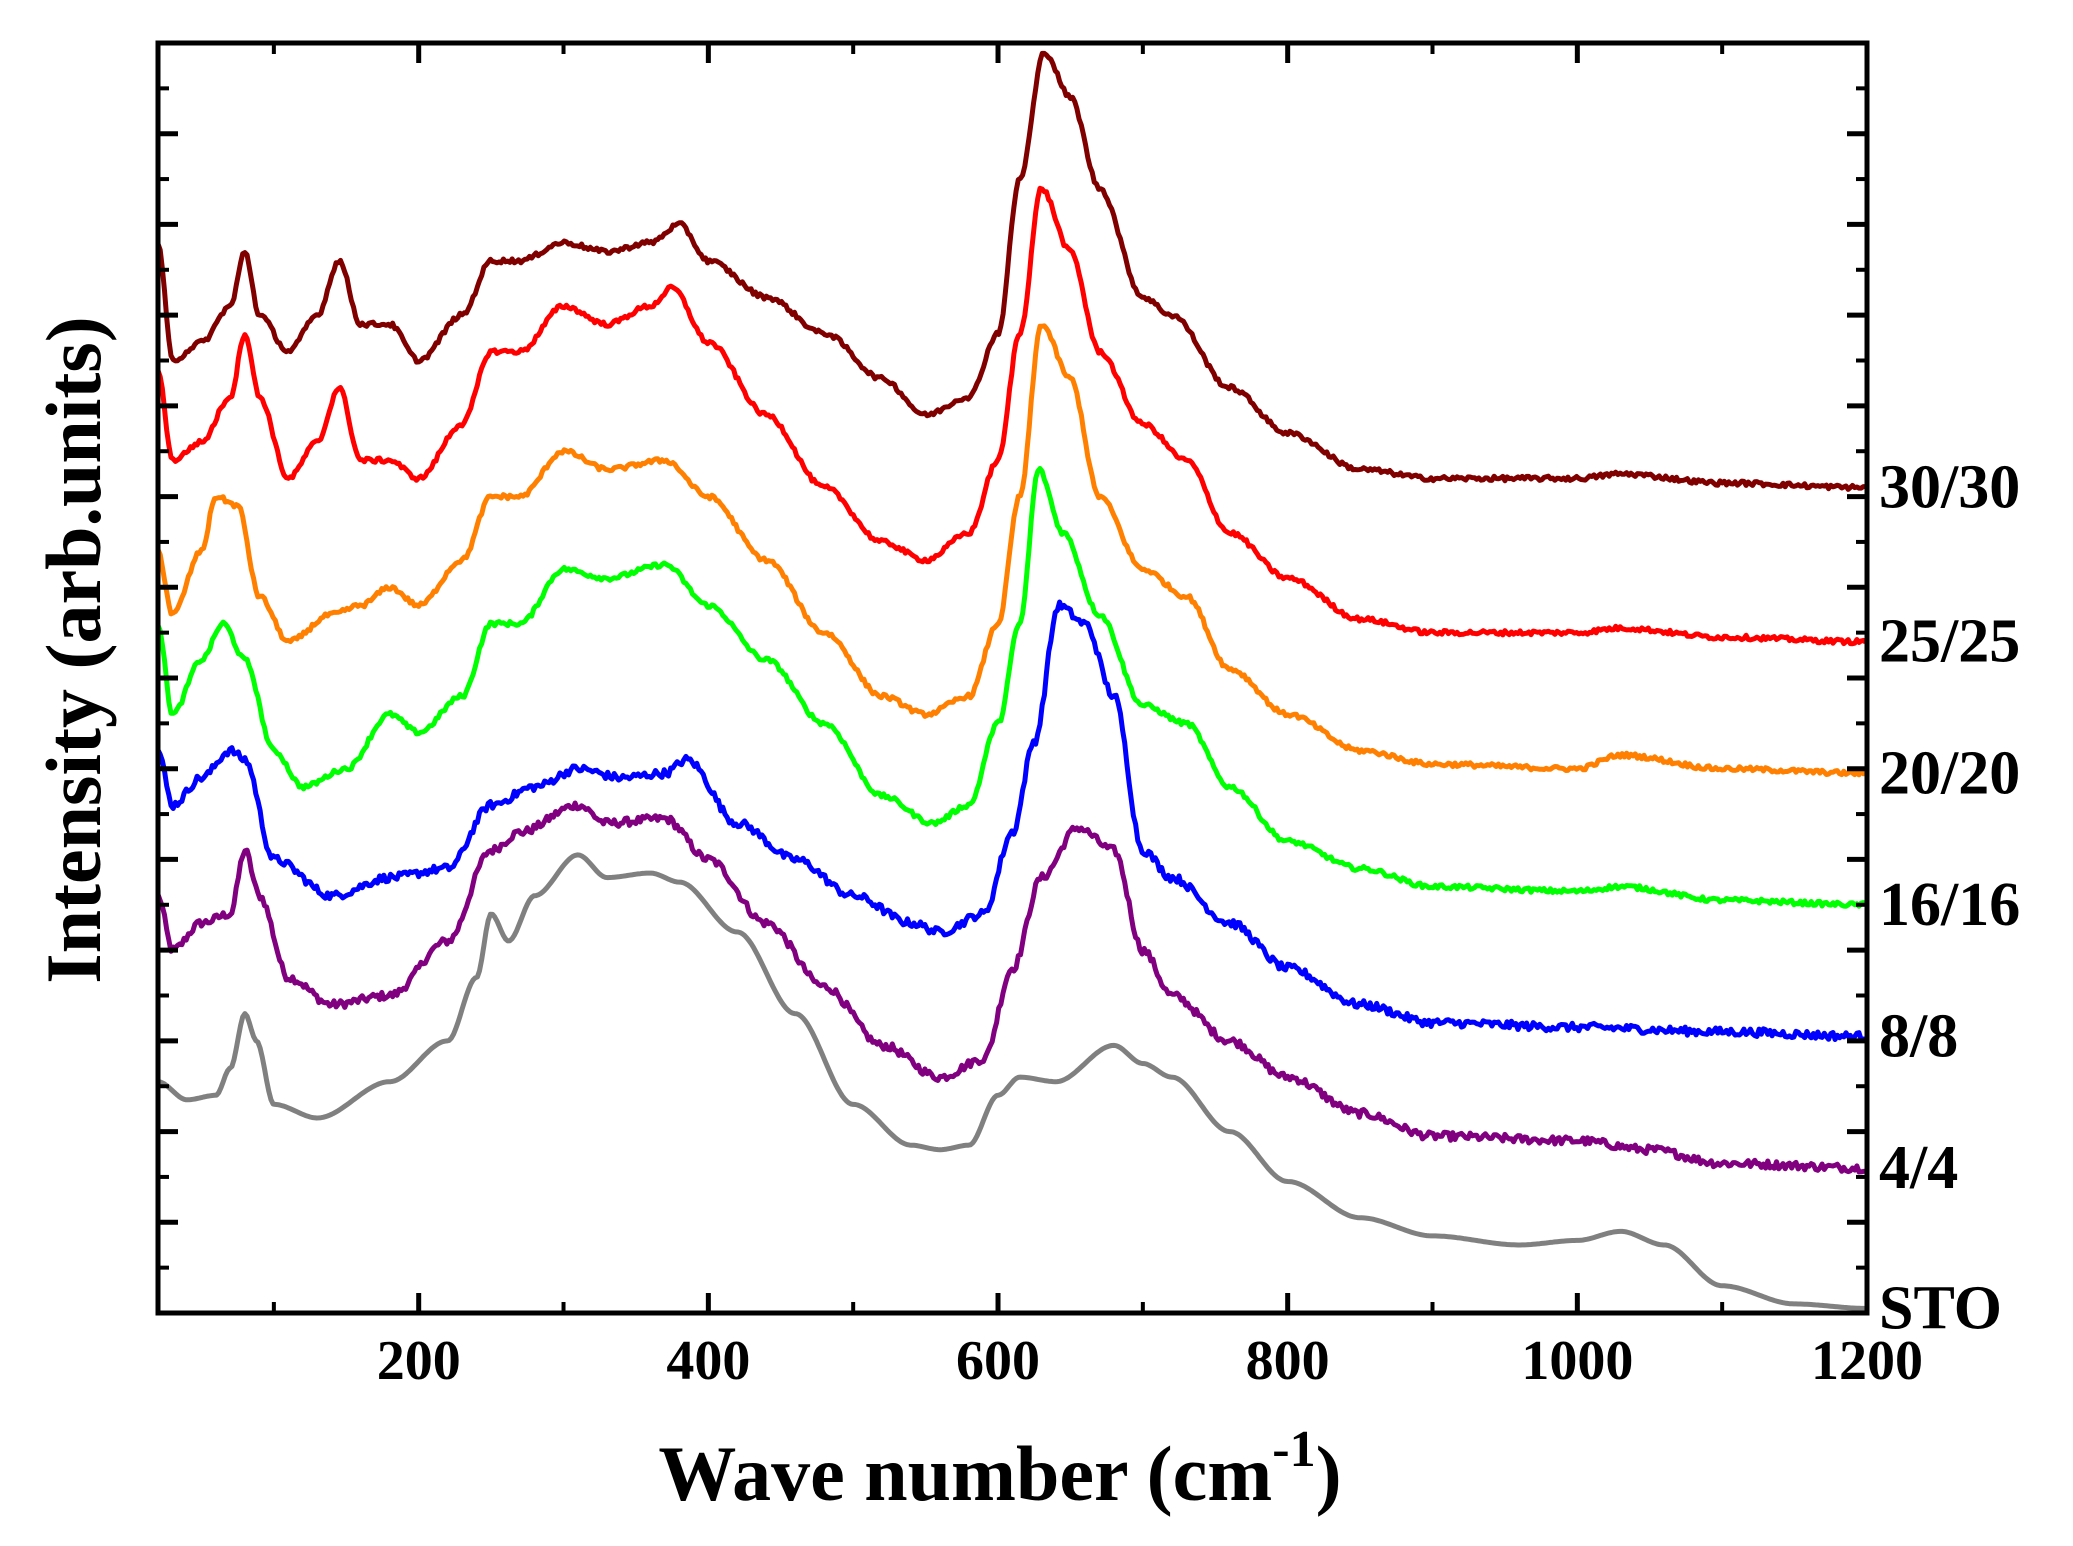  I want to click on x-tick-label: 800, so click(1288, 1361).